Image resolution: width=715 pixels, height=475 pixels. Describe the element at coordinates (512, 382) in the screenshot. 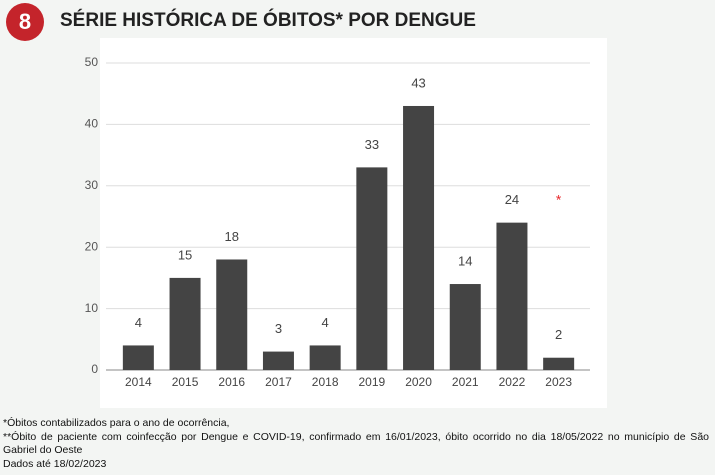

I see `x-tick-label: 2022` at that location.